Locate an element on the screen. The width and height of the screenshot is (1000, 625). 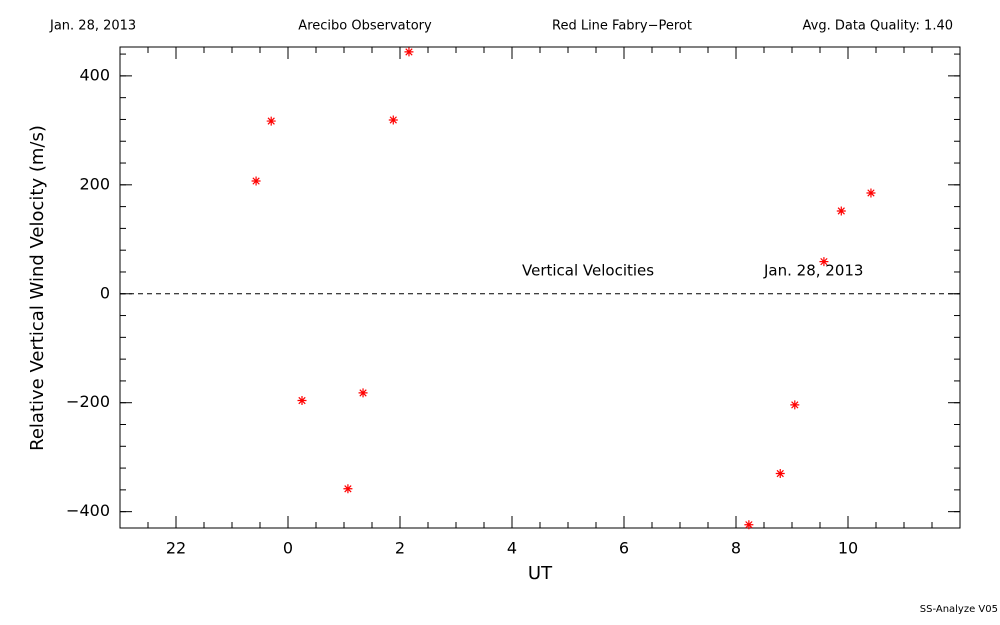
x-tick-label: 0 is located at coordinates (288, 548).